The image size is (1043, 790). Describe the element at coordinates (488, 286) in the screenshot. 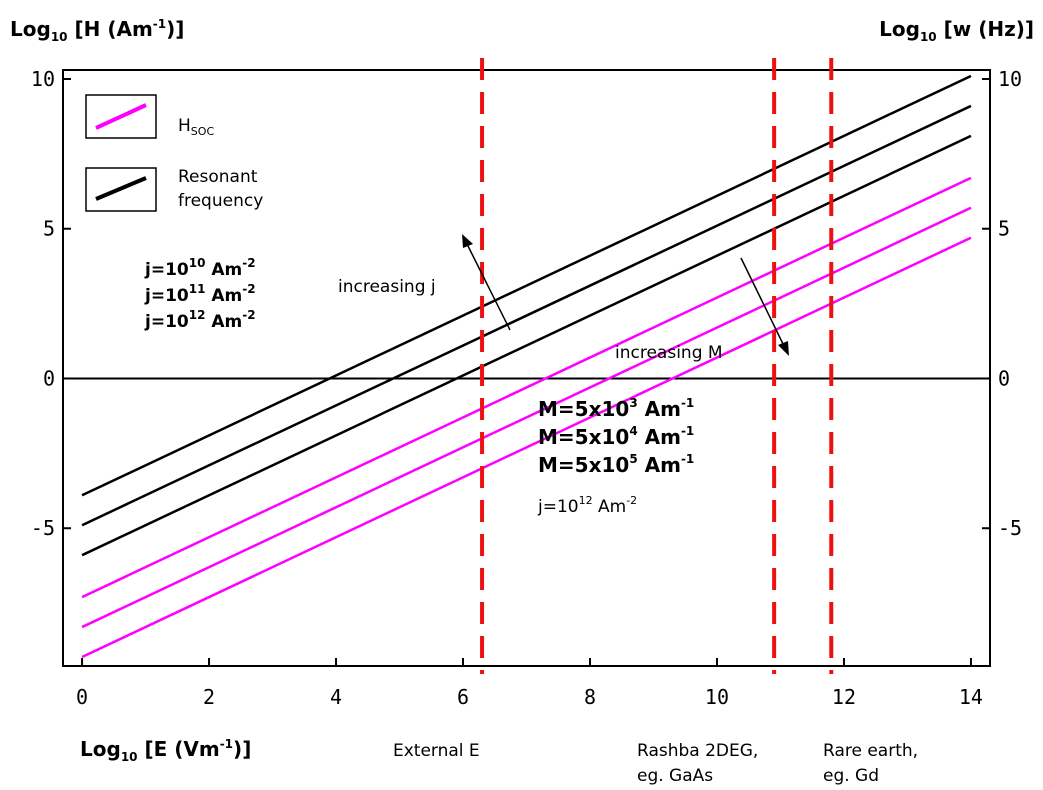

I see `increasing-j-arrow` at that location.